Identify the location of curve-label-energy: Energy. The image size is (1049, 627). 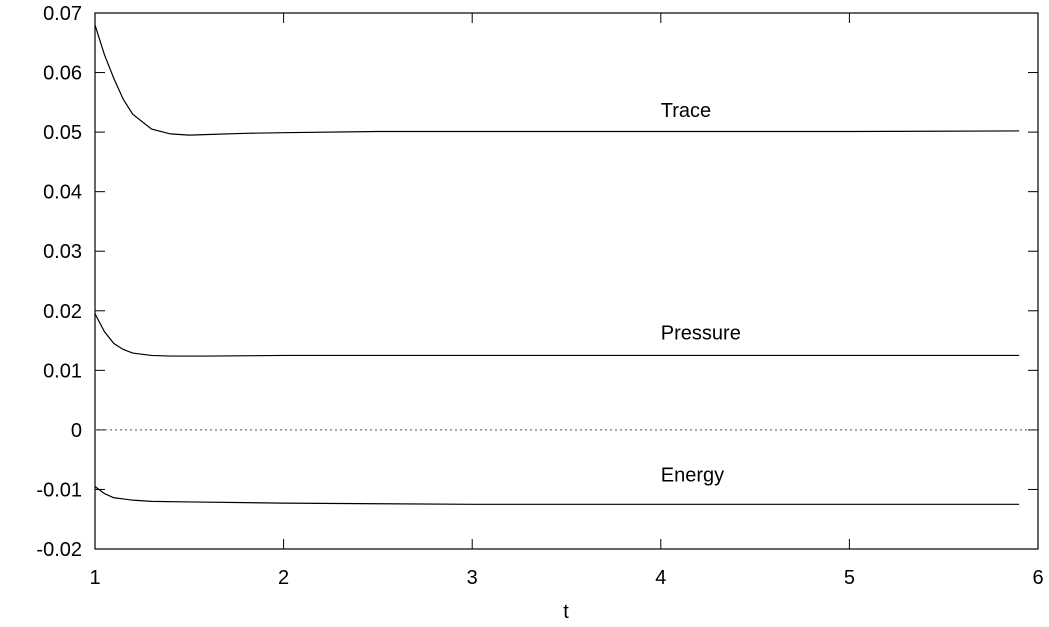
(692, 476).